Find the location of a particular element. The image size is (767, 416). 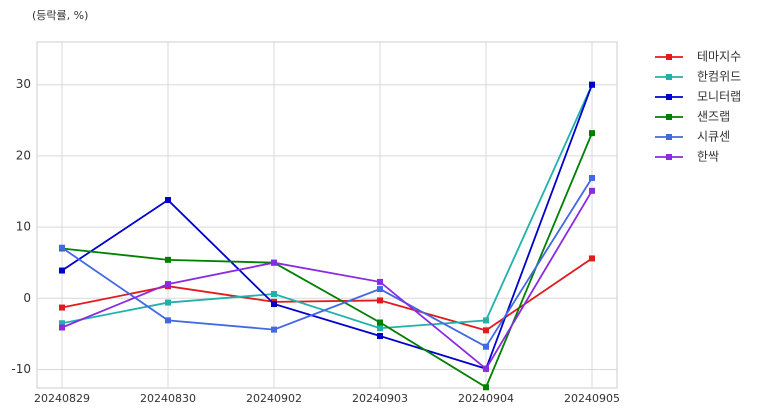

y-tick-label: -10 is located at coordinates (21, 369).